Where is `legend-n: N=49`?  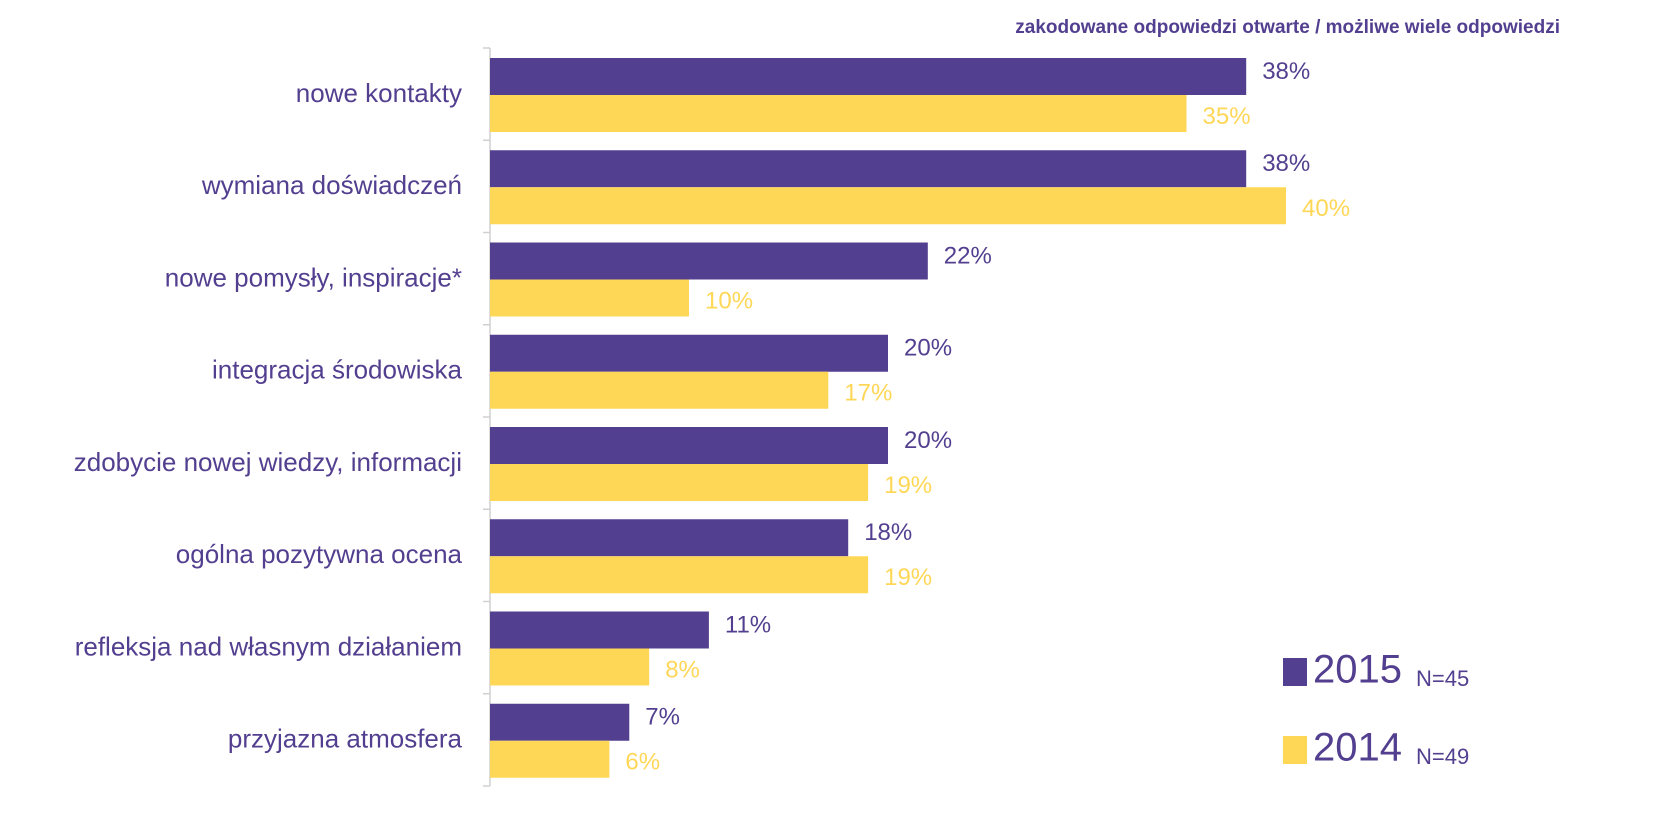 legend-n: N=49 is located at coordinates (1442, 756).